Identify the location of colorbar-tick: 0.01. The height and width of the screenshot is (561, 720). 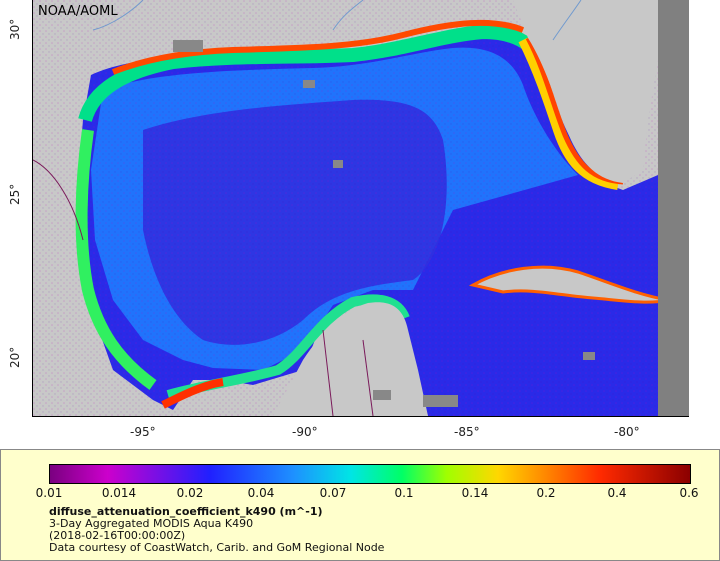
(49, 493).